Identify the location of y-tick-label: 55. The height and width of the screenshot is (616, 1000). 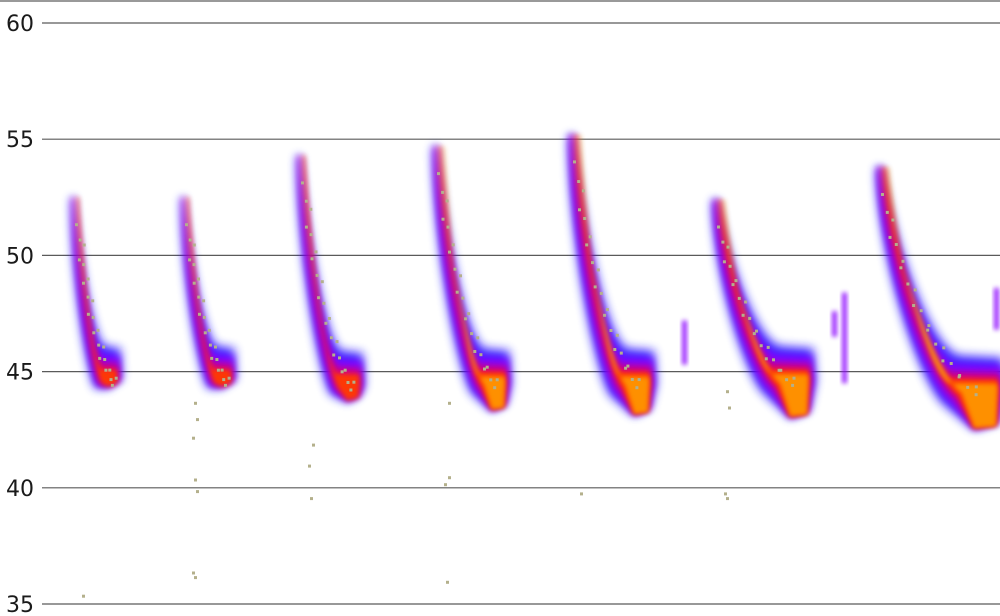
(20, 140).